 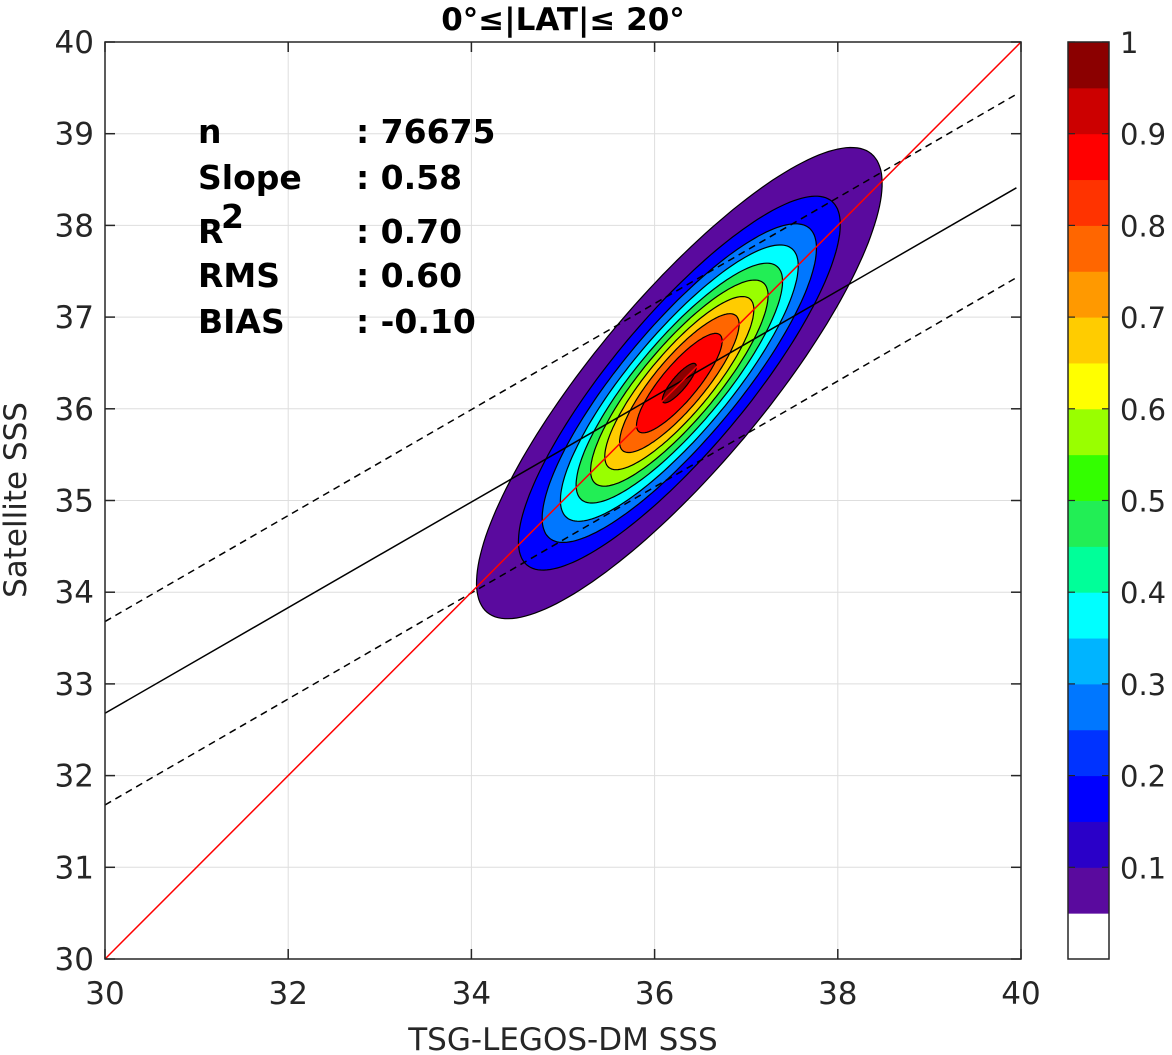 What do you see at coordinates (210, 131) in the screenshot?
I see `stat-label: n` at bounding box center [210, 131].